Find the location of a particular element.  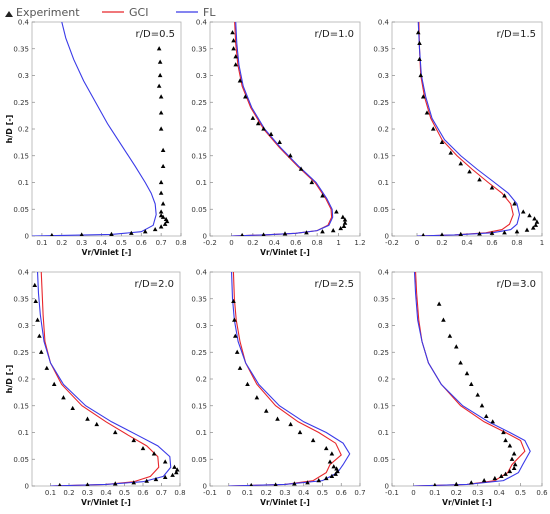

legend-experiment-marker is located at coordinates (9, 14).